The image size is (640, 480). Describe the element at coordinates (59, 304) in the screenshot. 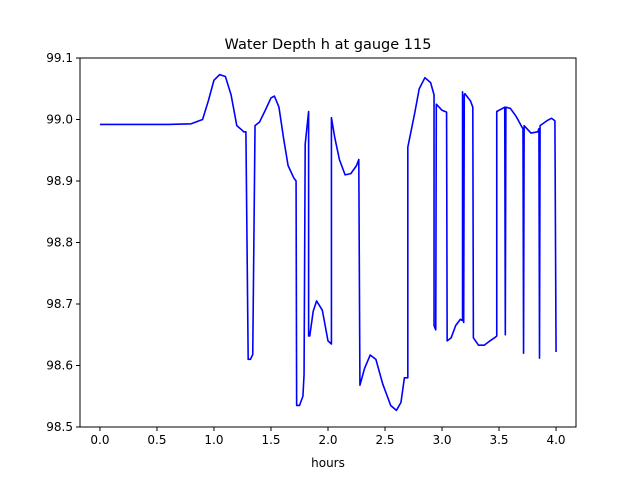

I see `y-tick-label: 98.7` at that location.